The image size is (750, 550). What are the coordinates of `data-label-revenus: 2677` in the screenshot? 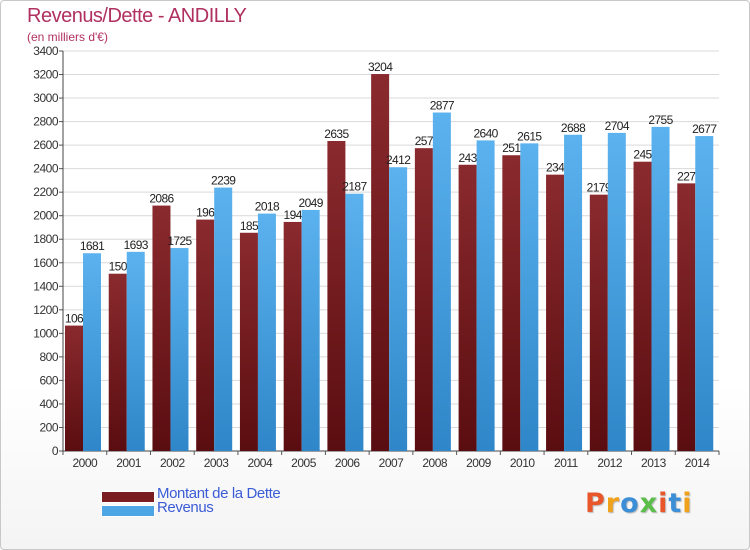 It's located at (704, 129).